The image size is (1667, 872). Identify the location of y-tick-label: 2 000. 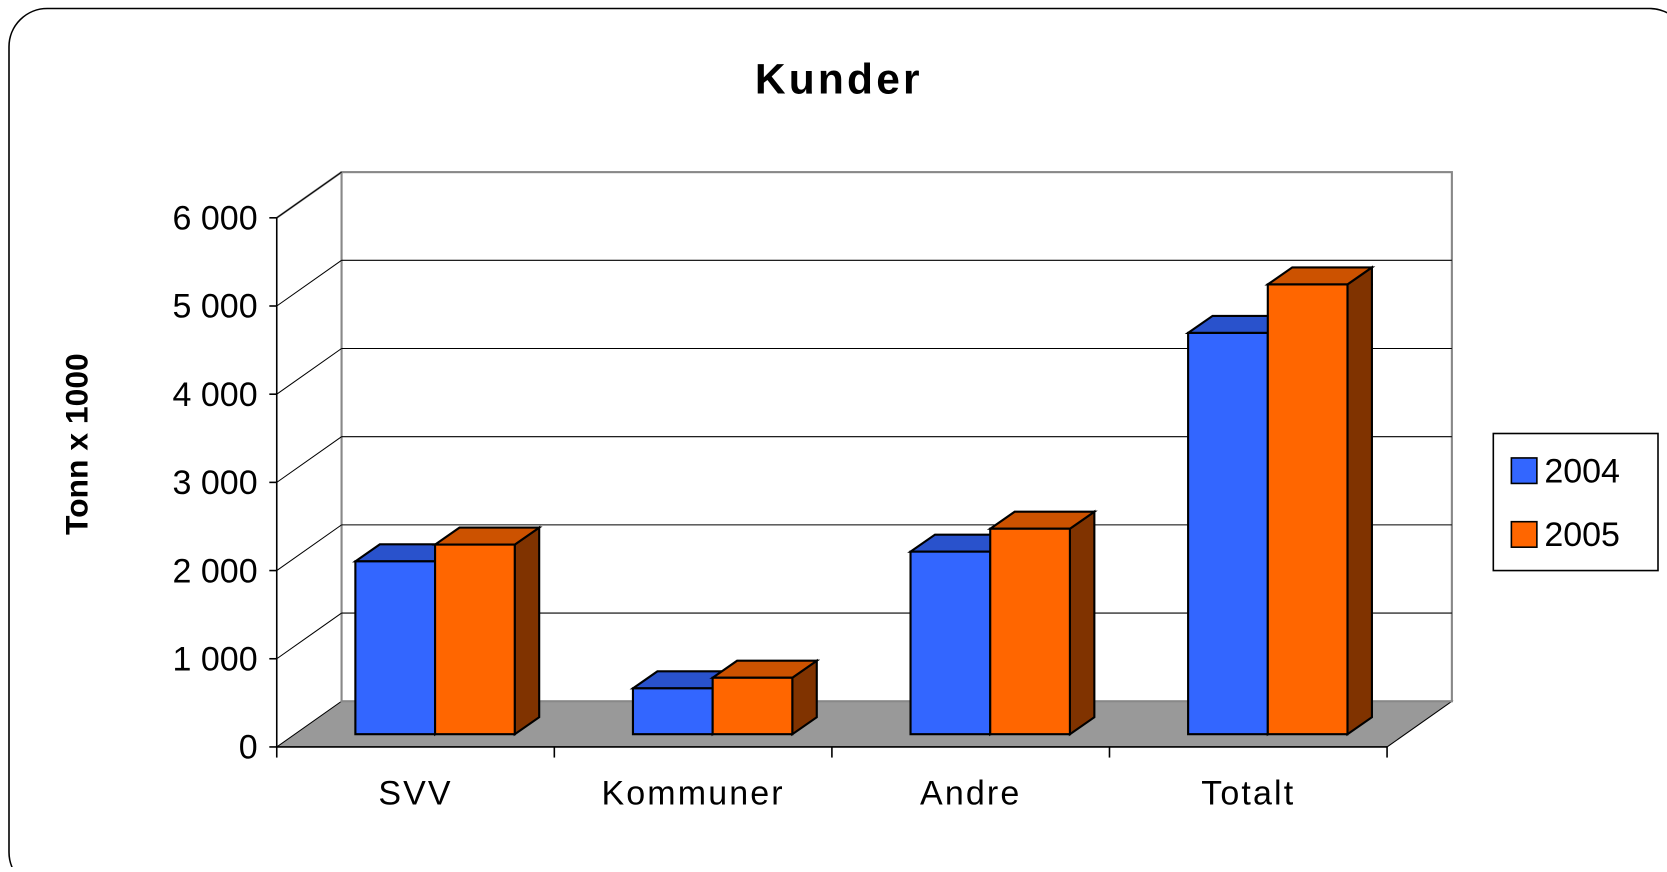
(215, 571).